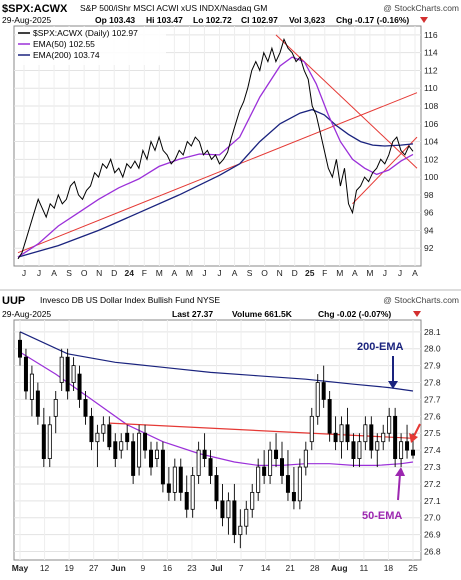 The width and height of the screenshot is (461, 580). Describe the element at coordinates (64, 44) in the screenshot. I see `legend-label-ema50: EMA(50) 102.55` at that location.